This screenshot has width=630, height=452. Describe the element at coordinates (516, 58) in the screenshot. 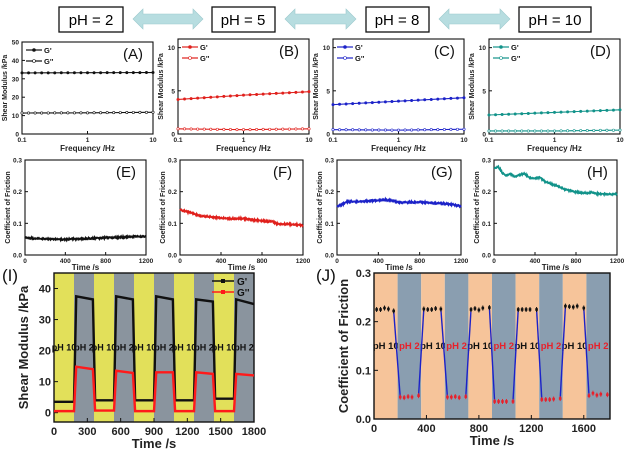

I see `legend-label: G''` at that location.